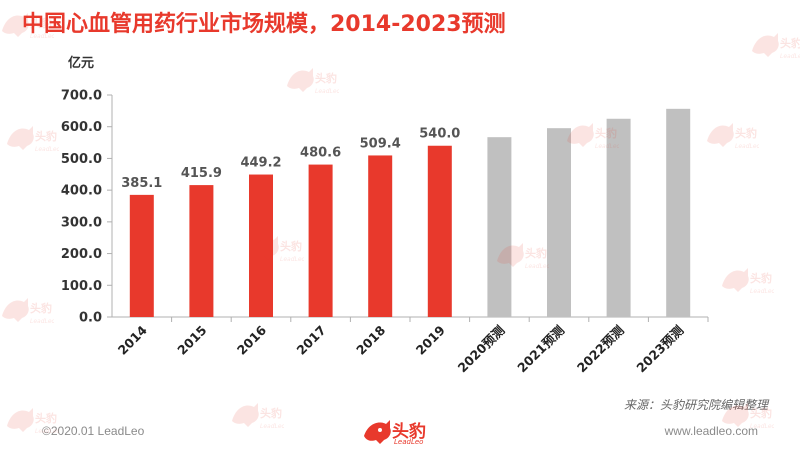  What do you see at coordinates (251, 339) in the screenshot?
I see `x-tick-label: 2016` at bounding box center [251, 339].